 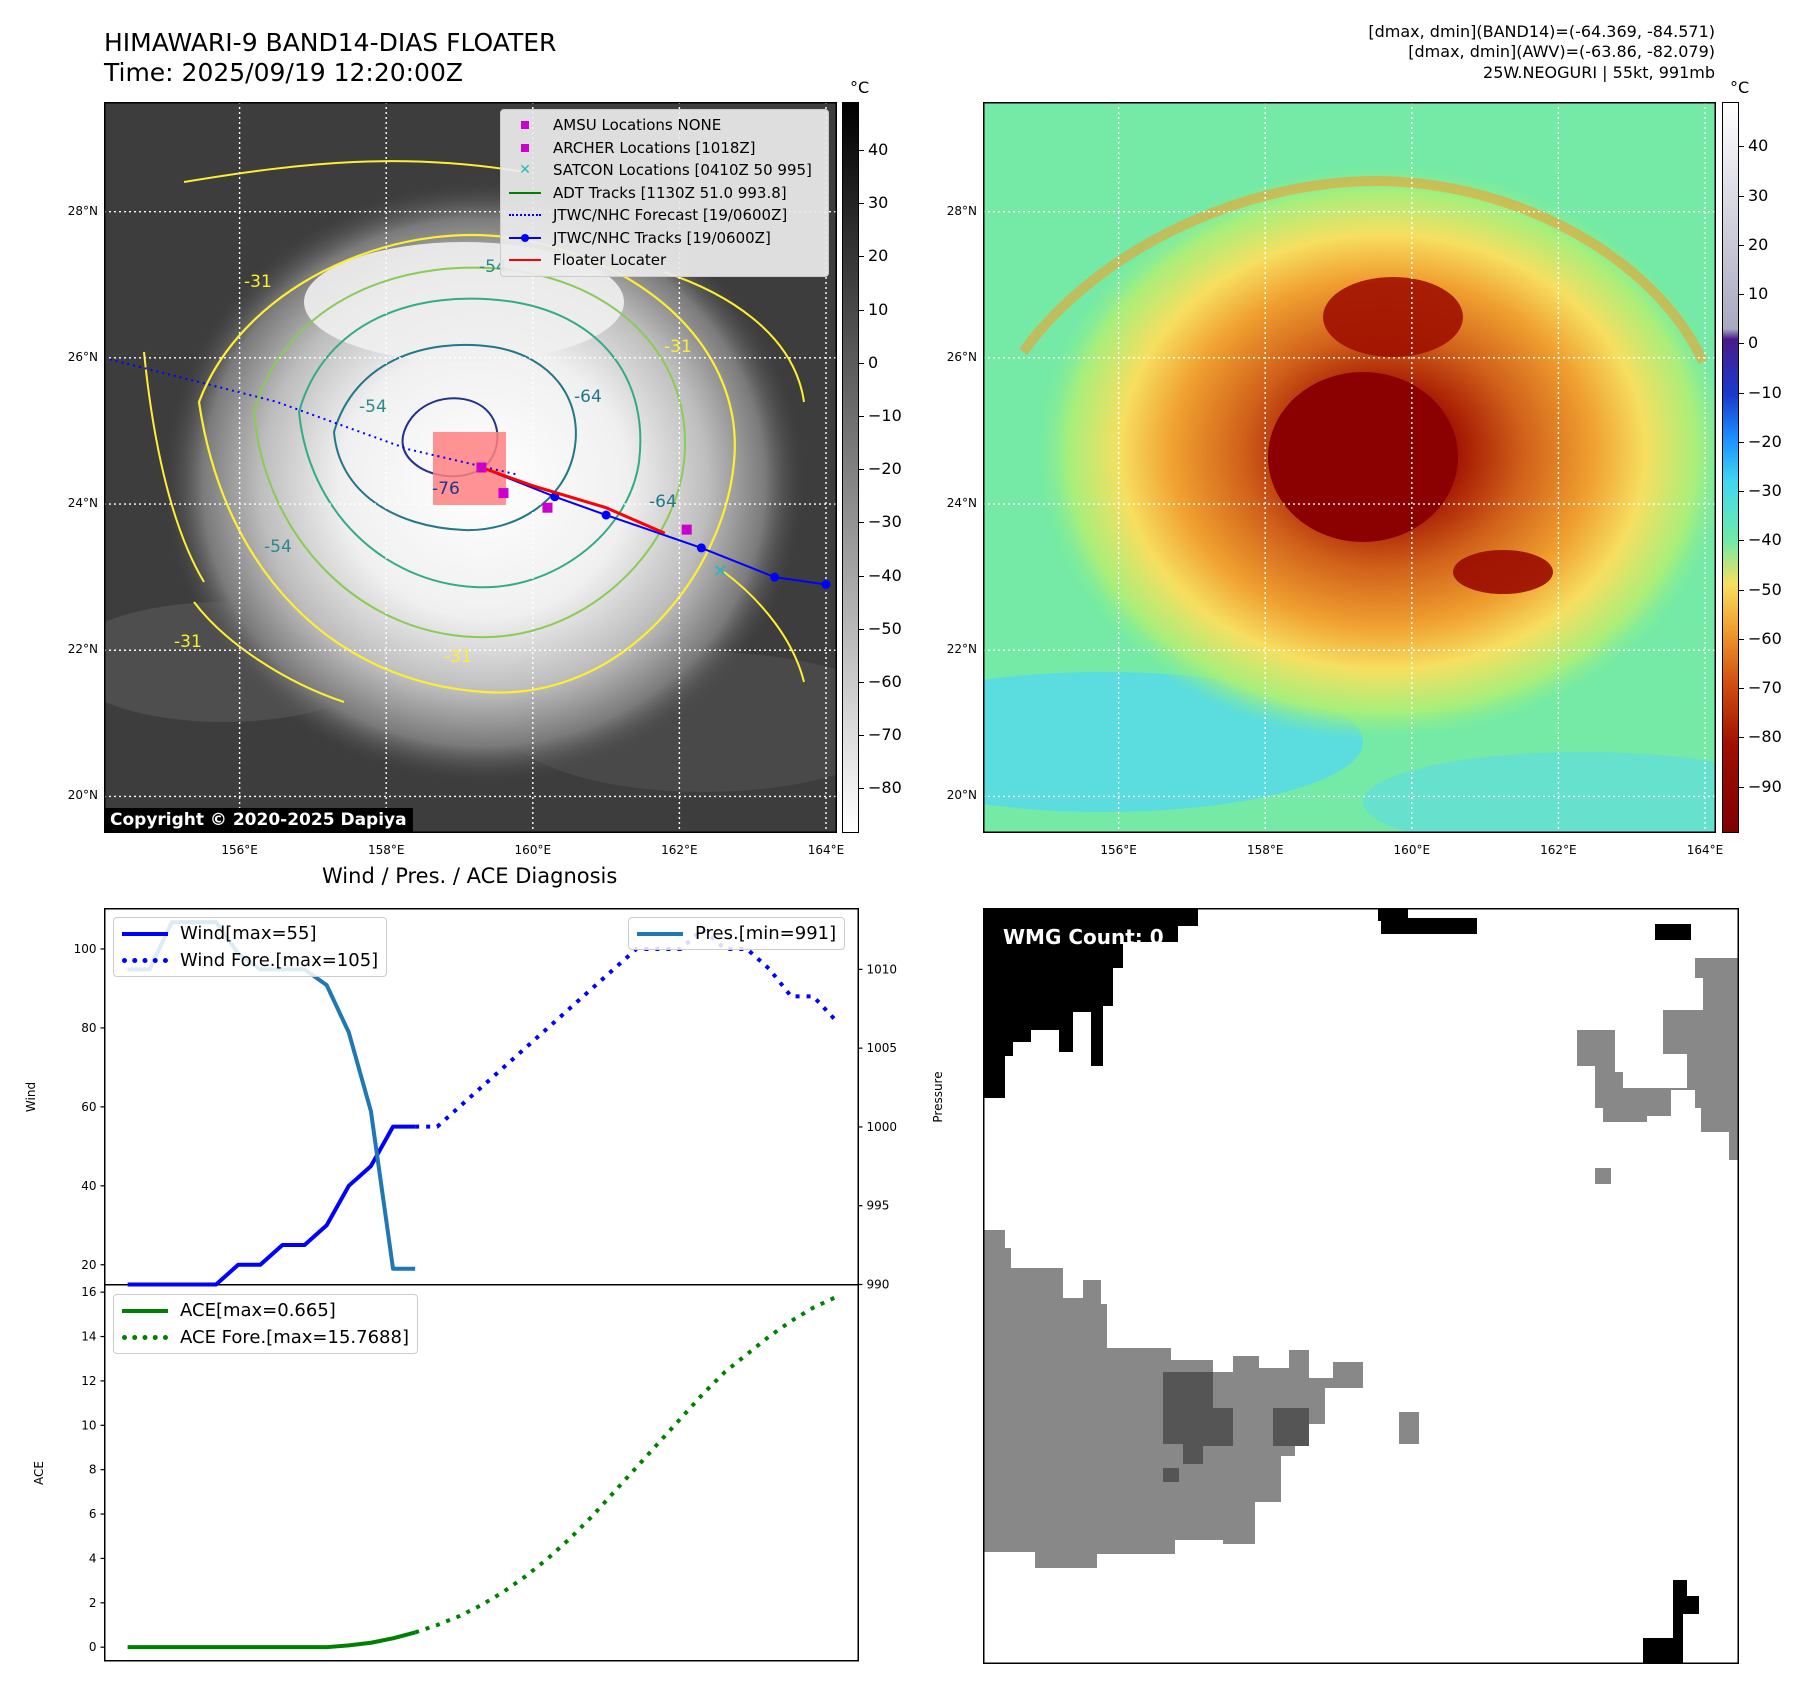 What do you see at coordinates (1758, 294) in the screenshot?
I see `colorbar-tick-label: 10` at bounding box center [1758, 294].